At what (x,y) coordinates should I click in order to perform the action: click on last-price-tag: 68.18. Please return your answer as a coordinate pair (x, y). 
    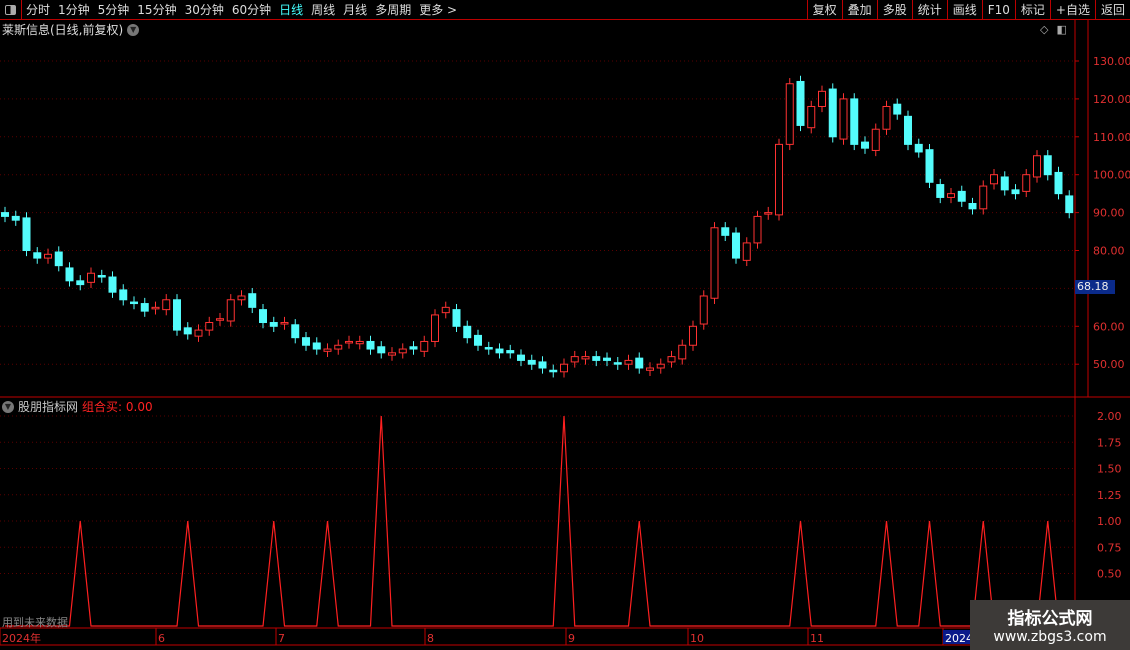
    Looking at the image, I should click on (1095, 287).